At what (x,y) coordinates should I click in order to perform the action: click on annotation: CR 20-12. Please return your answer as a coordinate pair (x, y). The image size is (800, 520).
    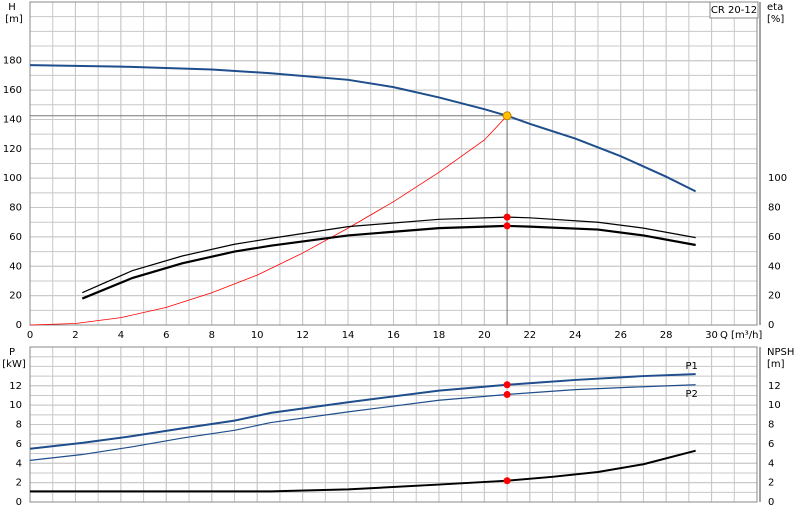
    Looking at the image, I should click on (734, 10).